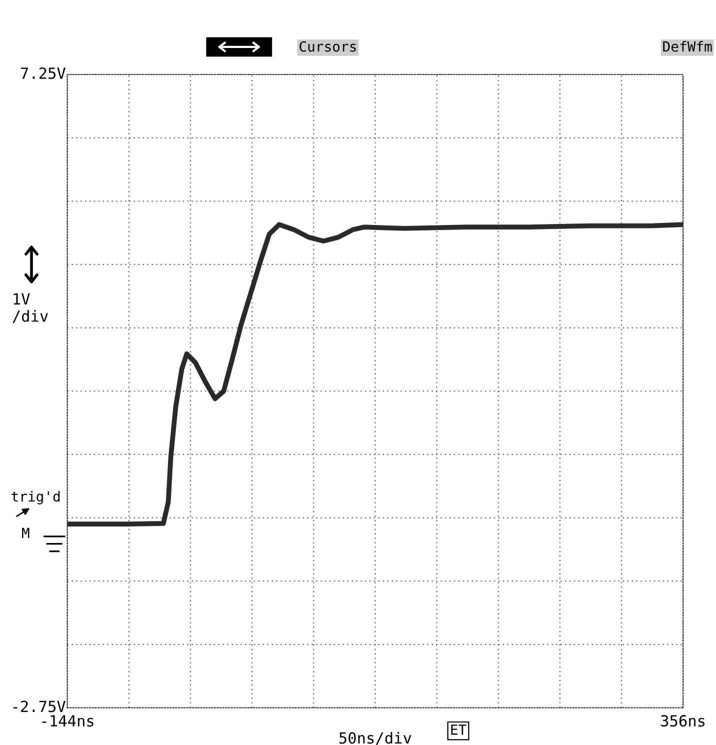 Image resolution: width=716 pixels, height=745 pixels. I want to click on y-tick-label: -2.75V, so click(39, 706).